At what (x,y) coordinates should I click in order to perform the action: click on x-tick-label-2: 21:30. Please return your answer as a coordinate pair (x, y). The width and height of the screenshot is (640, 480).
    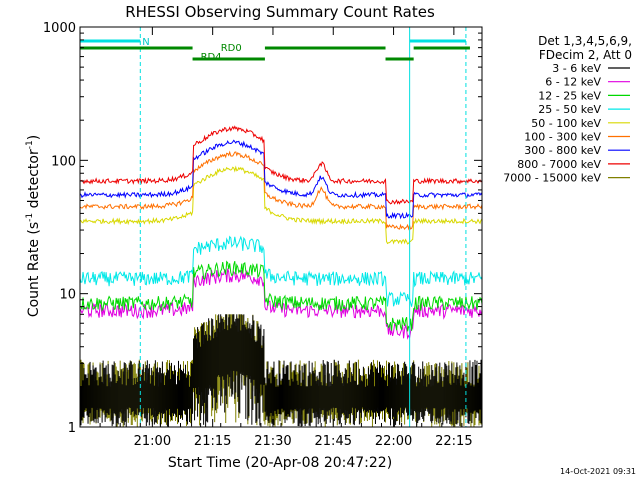
    Looking at the image, I should click on (272, 441).